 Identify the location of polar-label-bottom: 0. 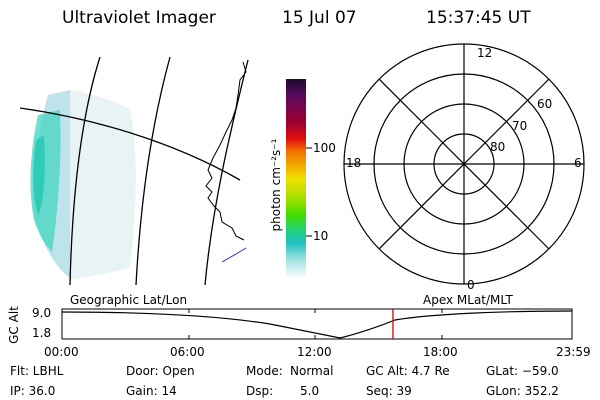
(471, 285).